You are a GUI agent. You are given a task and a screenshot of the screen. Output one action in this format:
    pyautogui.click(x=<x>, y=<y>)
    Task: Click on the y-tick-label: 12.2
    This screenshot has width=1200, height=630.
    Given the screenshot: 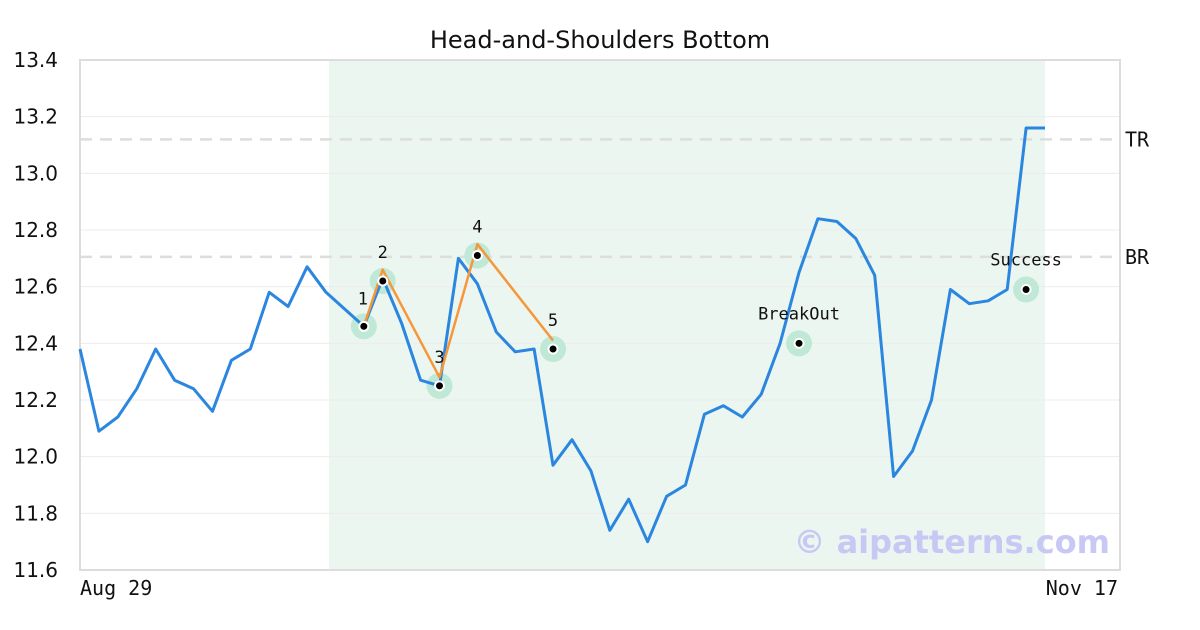 What is the action you would take?
    pyautogui.click(x=35, y=400)
    